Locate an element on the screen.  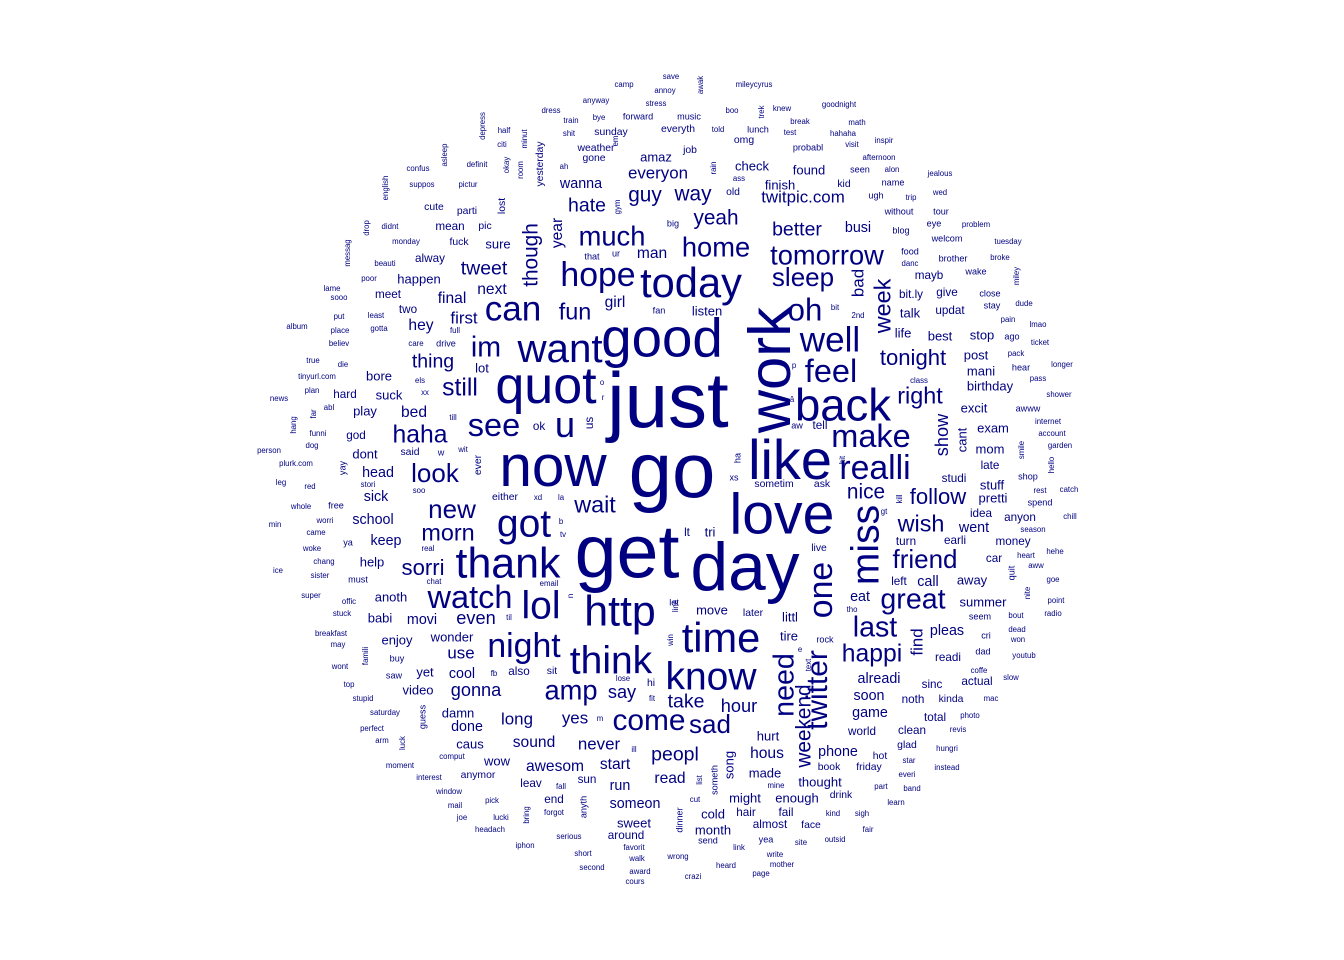
word: true is located at coordinates (313, 361).